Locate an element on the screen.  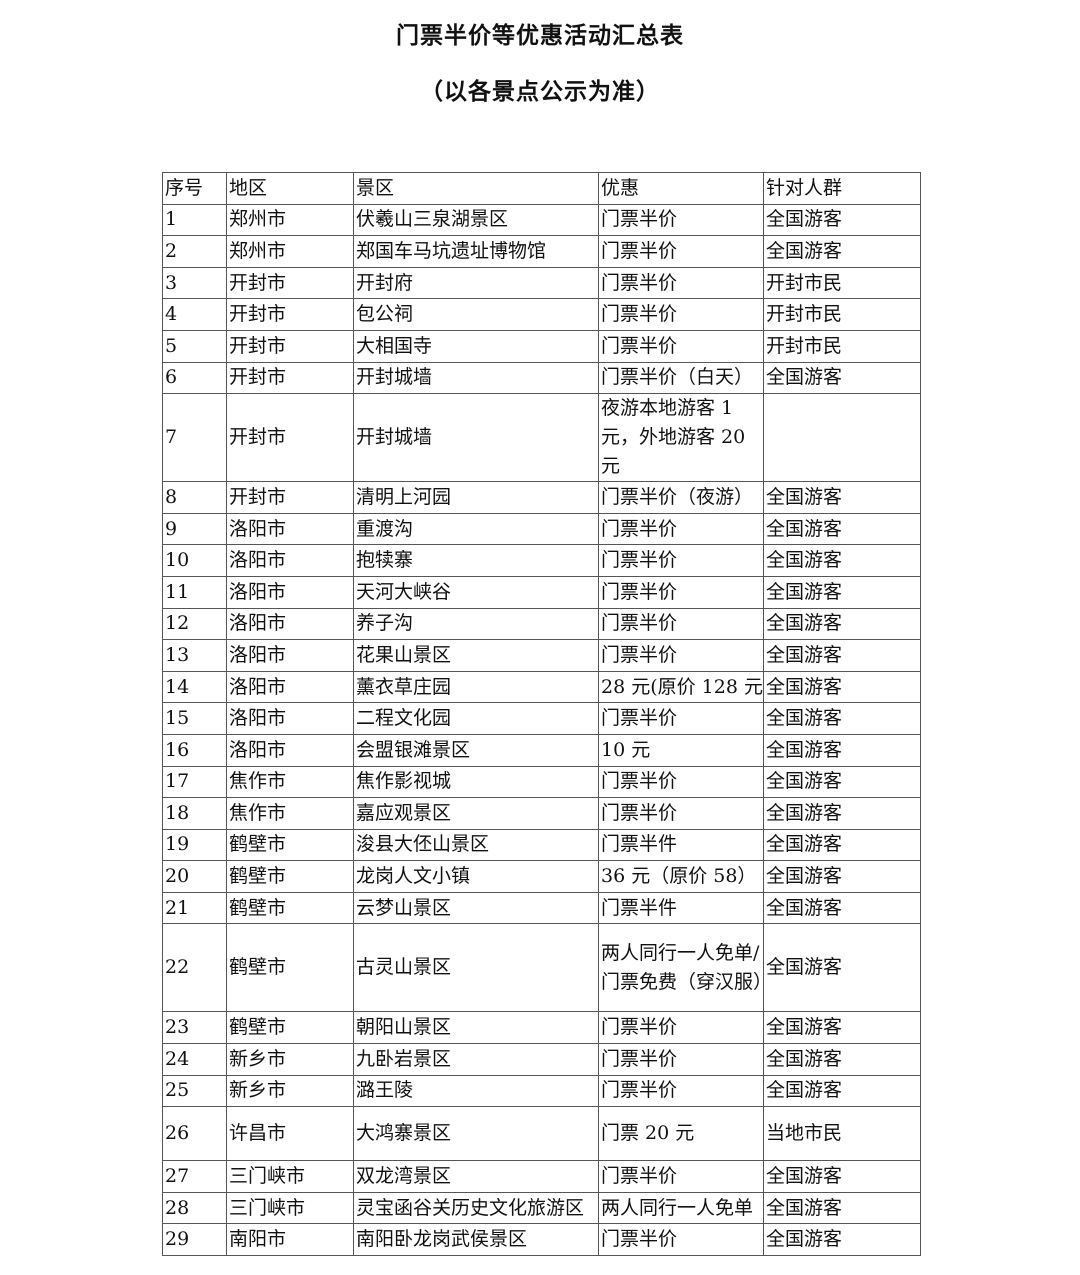
table-row: 19 鹤壁市 浚县大伾山景区 门票半件 全国游客 is located at coordinates (541, 845).